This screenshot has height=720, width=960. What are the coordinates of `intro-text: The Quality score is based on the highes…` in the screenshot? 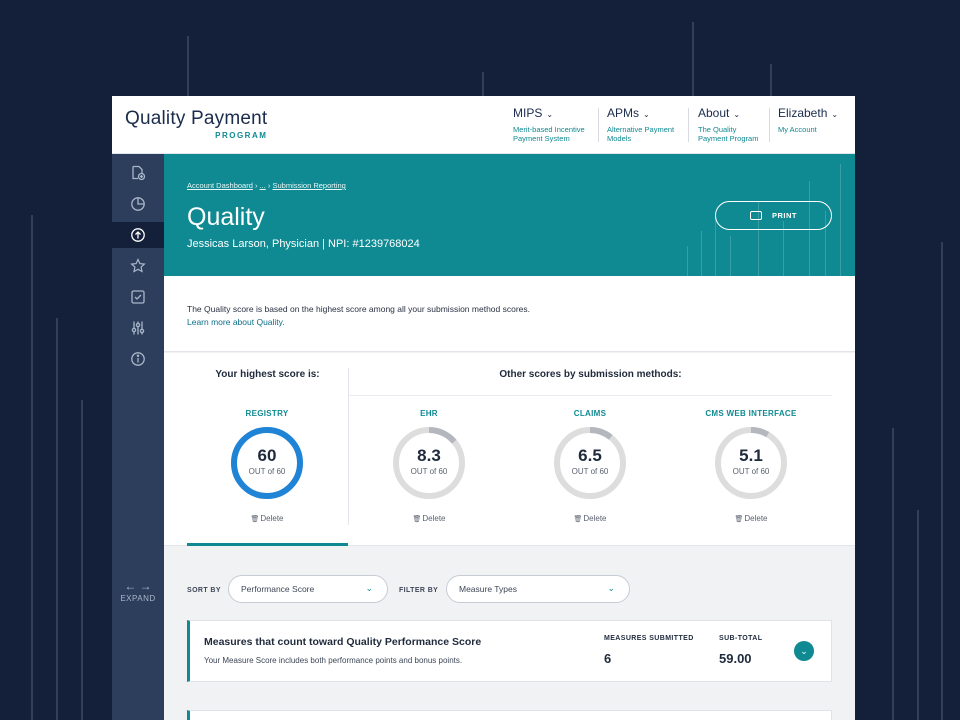 It's located at (359, 309).